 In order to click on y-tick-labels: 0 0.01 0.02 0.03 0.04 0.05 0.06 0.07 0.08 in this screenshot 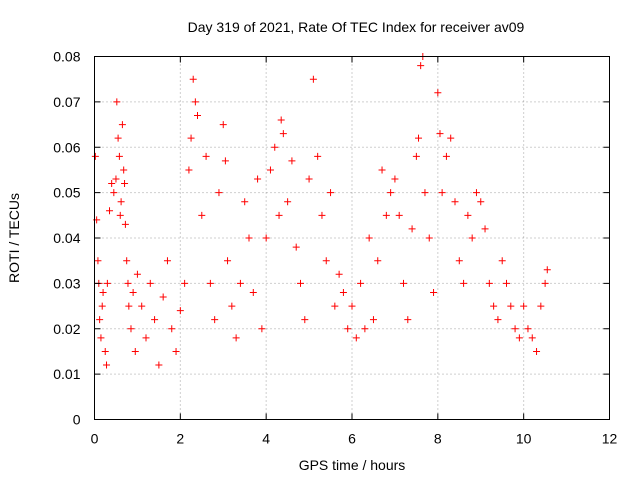, I will do `click(66, 238)`.